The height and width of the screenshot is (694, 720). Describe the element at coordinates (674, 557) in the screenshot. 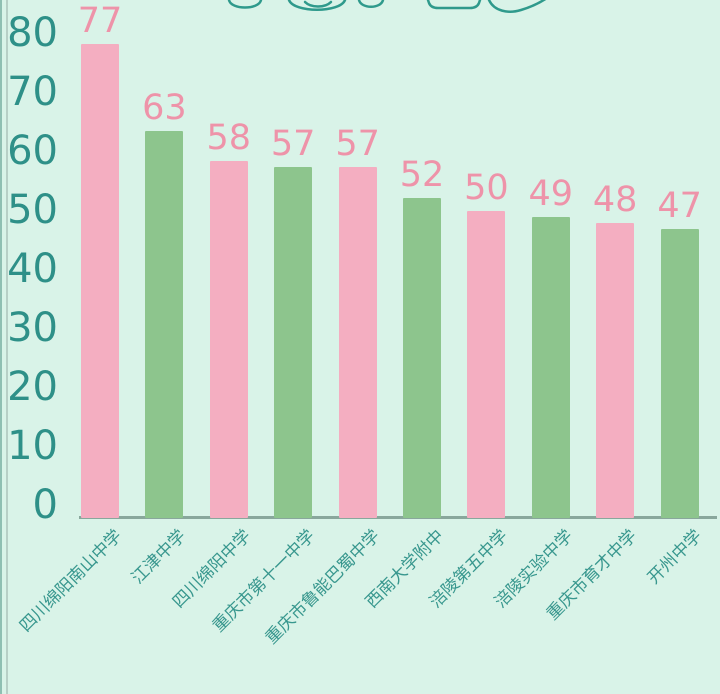

I see `x-axis-category-label: 开州中学` at that location.